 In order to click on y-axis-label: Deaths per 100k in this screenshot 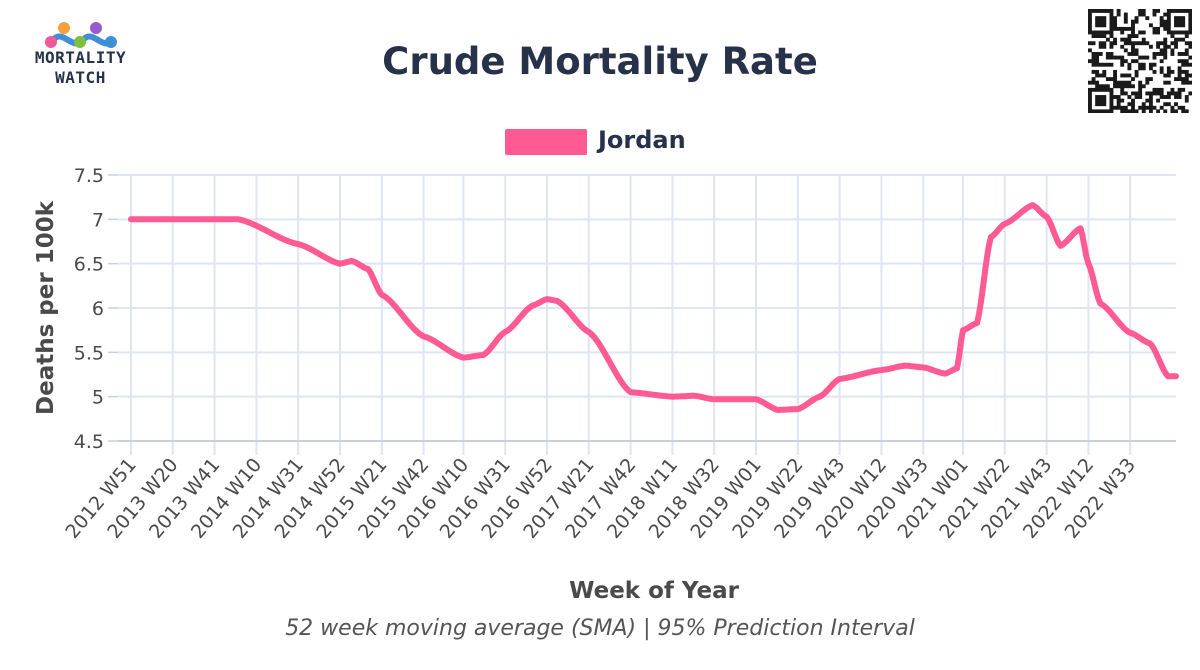, I will do `click(46, 307)`.